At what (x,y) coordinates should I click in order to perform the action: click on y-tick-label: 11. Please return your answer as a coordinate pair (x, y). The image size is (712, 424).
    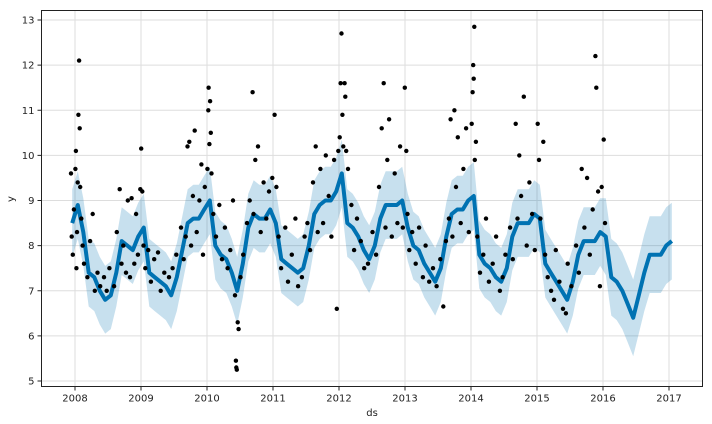
    Looking at the image, I should click on (28, 111).